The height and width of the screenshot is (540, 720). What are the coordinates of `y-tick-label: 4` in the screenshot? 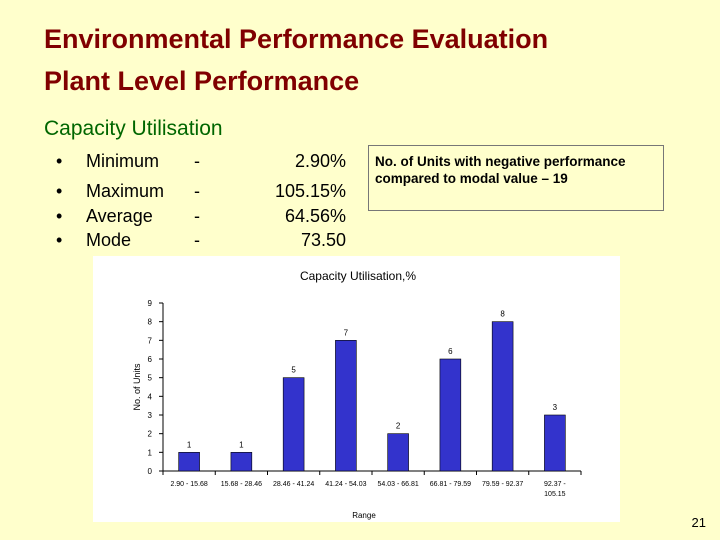 It's located at (150, 396).